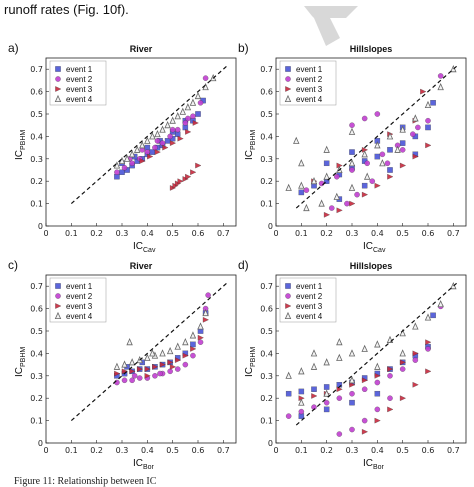 The image size is (474, 487). I want to click on y-tick-label: 0.2, so click(266, 398).